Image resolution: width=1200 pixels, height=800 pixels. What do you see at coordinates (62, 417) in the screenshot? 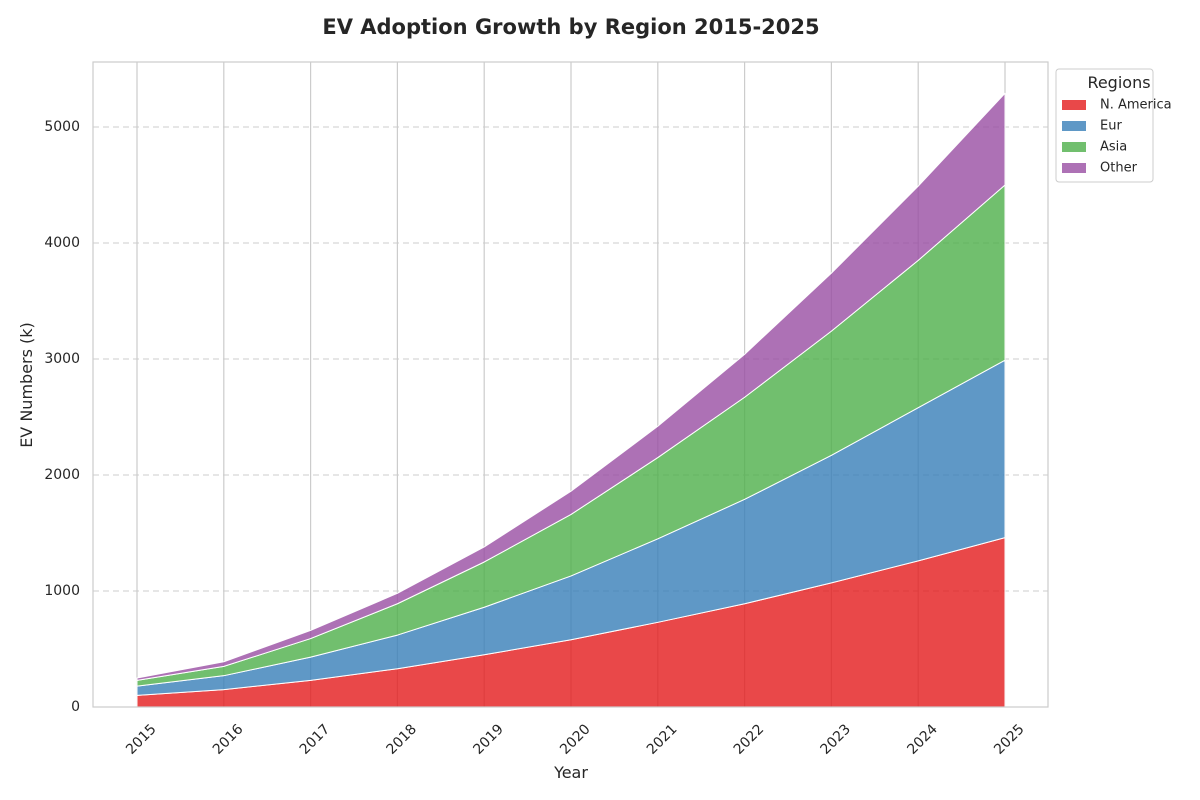
I see `y-axis-ticks: 0 1000 2000 3000 4000 5000` at bounding box center [62, 417].